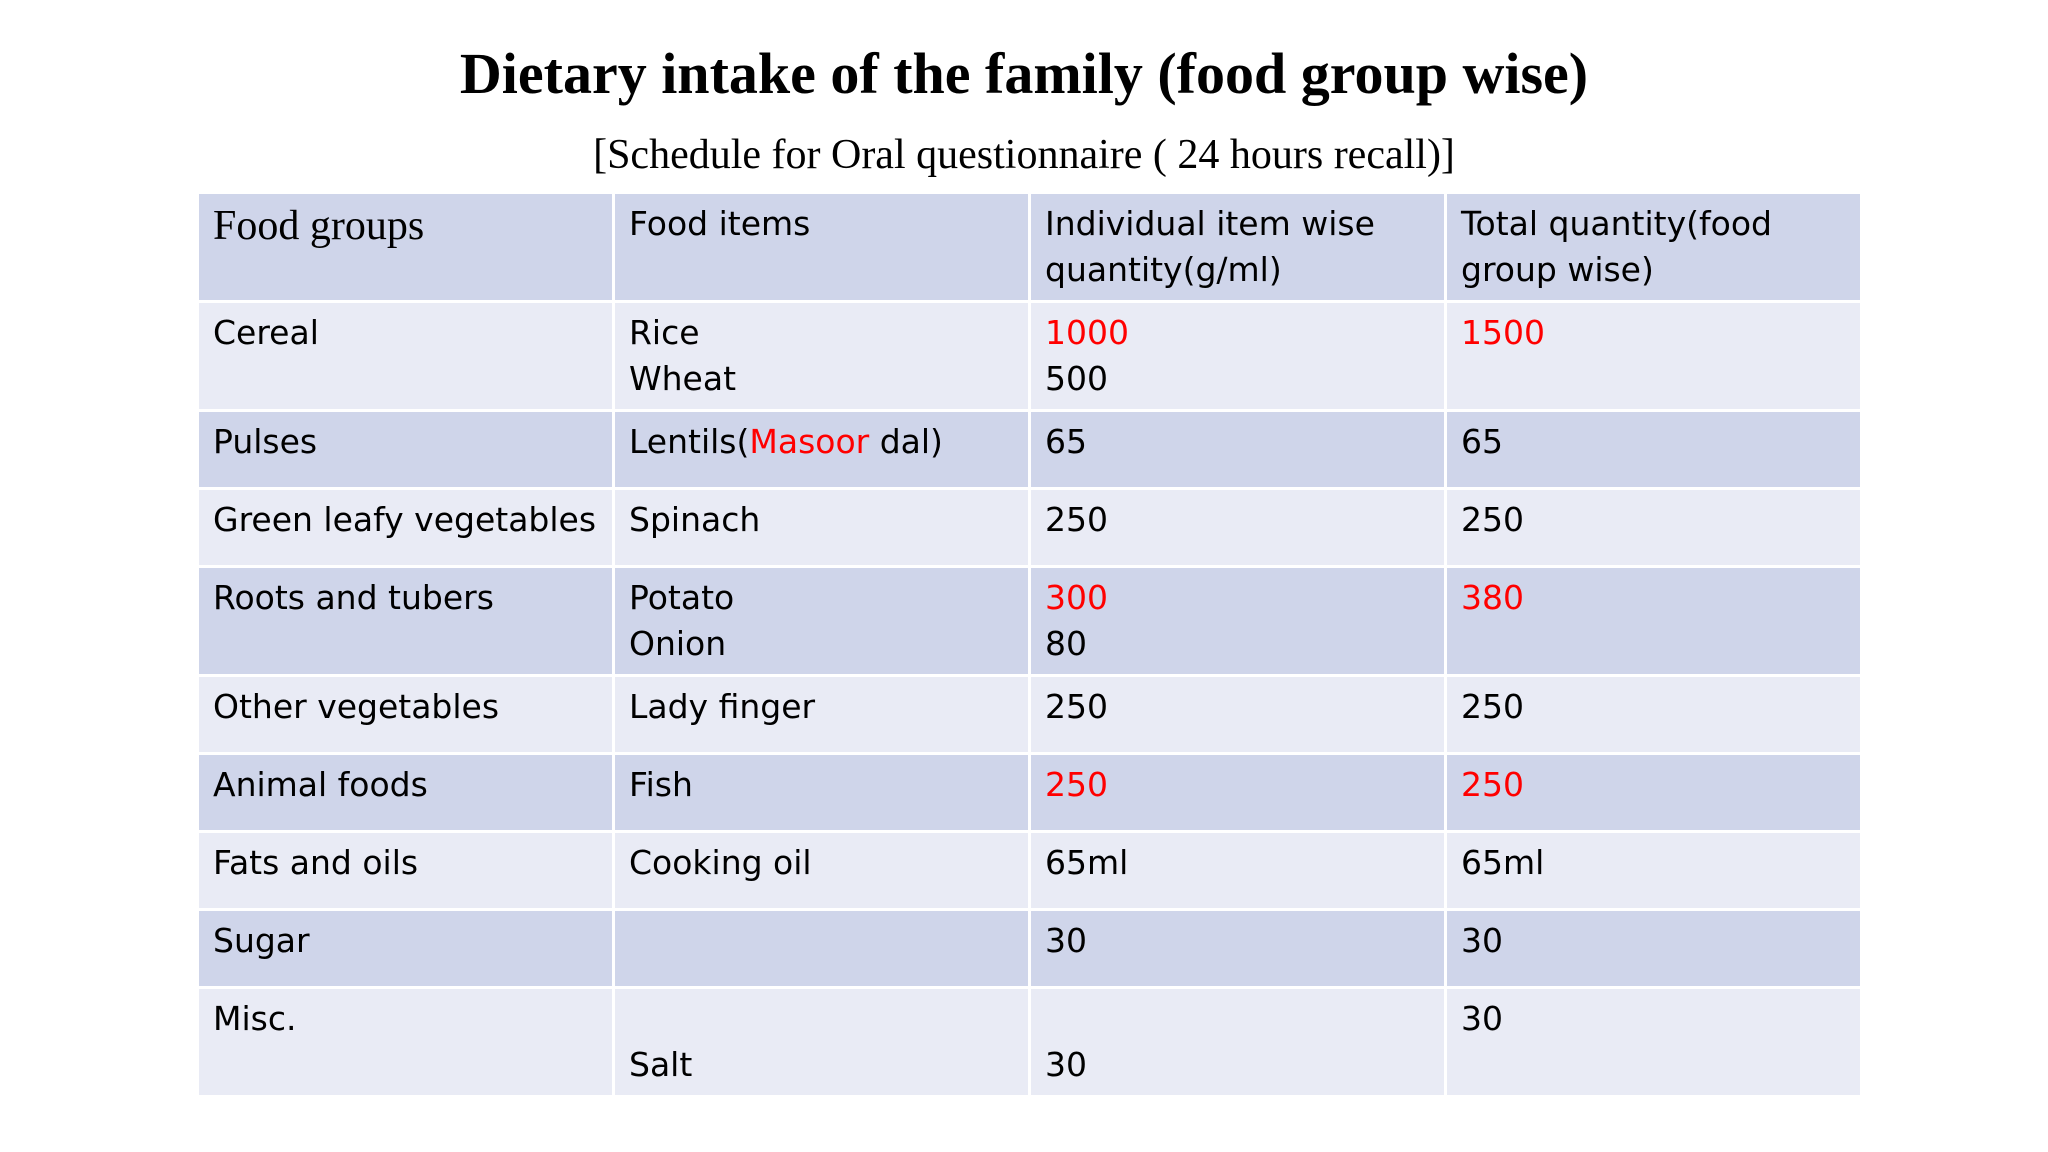 The image size is (2048, 1152). Describe the element at coordinates (1087, 332) in the screenshot. I see `quantity-rice: 1000` at that location.